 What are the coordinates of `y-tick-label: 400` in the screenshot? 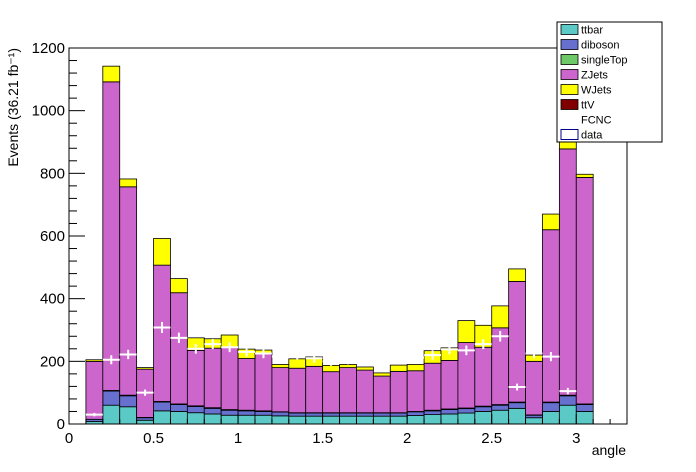 It's located at (52, 299).